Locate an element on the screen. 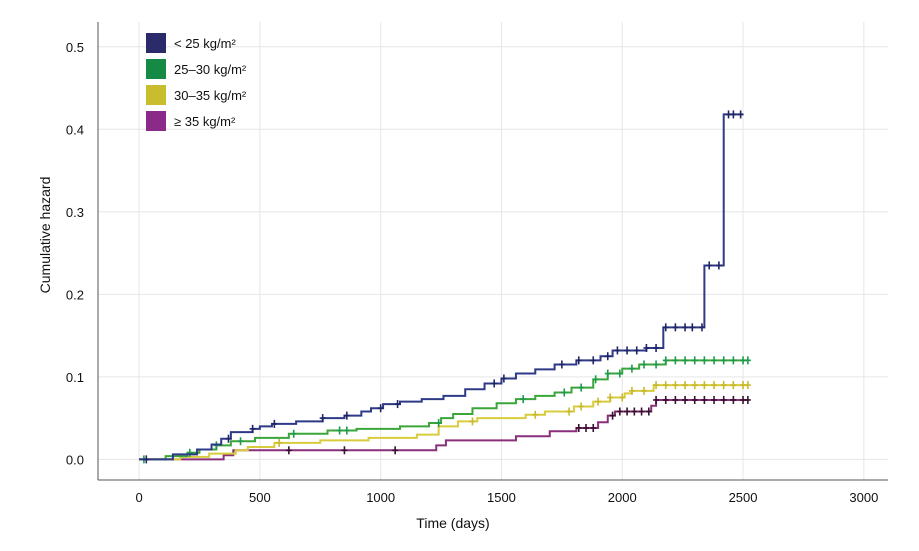 The image size is (919, 551). legend-label: ≥ 35 kg/m² is located at coordinates (205, 121).